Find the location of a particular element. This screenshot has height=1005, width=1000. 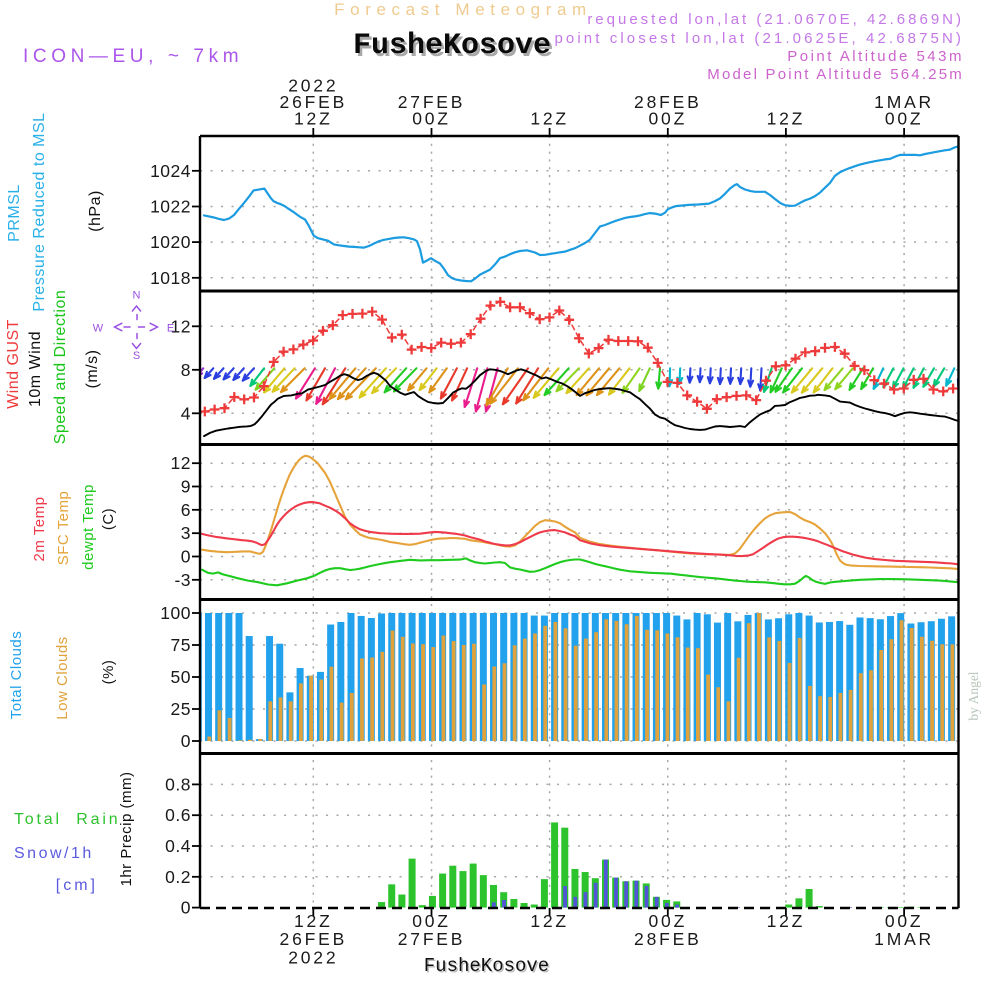

svg-text: 1018 is located at coordinates (170, 278).